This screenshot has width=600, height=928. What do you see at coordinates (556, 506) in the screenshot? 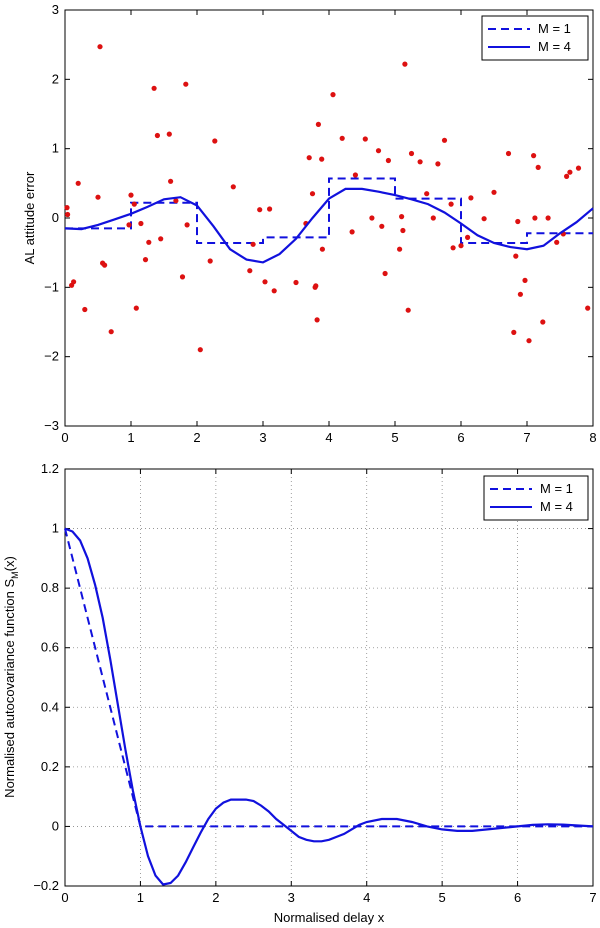
I see `legend-m4-label: M = 4` at bounding box center [556, 506].